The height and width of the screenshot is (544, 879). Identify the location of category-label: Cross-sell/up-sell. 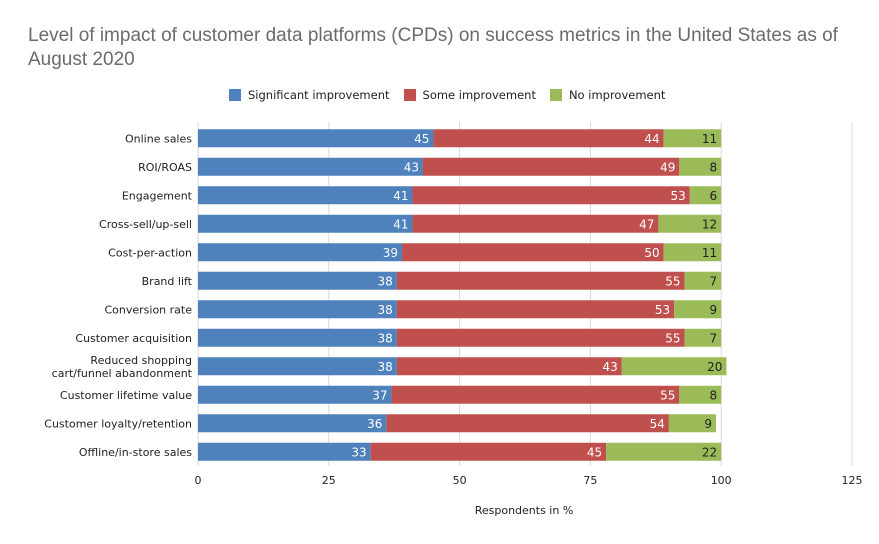
(145, 224).